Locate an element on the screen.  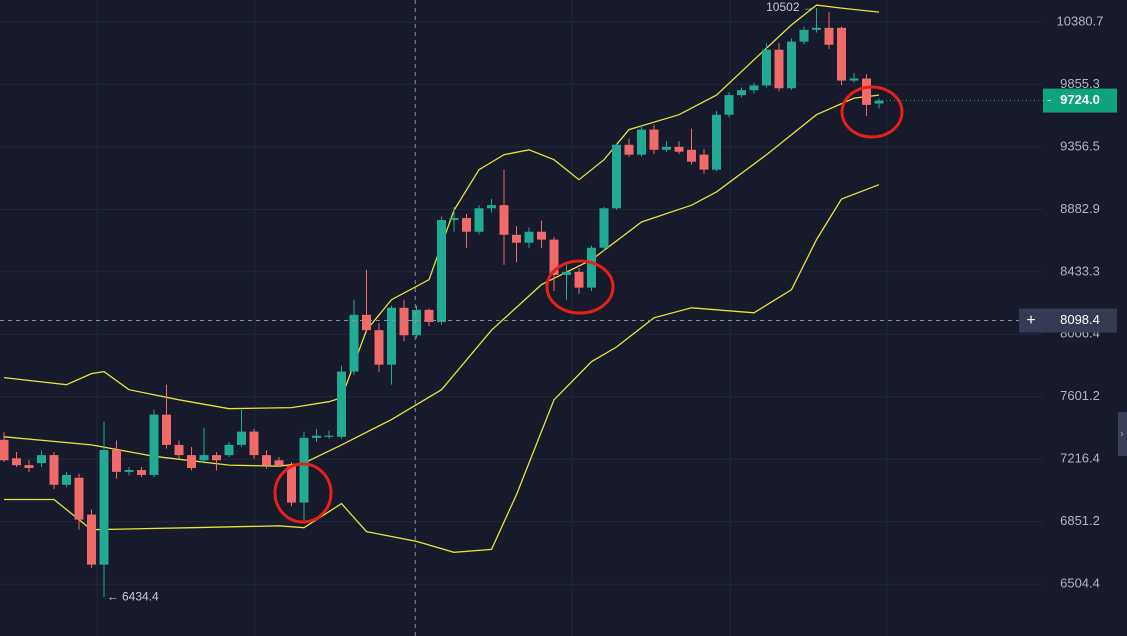
y-tick-label: 8433.3 is located at coordinates (1080, 270).